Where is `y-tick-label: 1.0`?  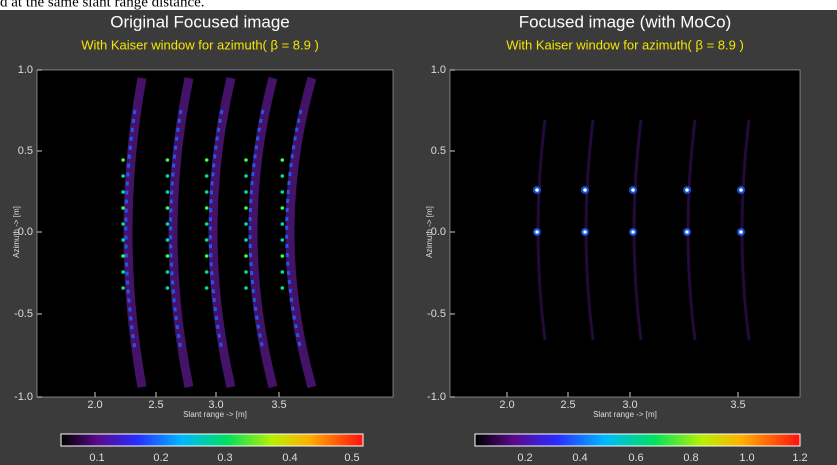 y-tick-label: 1.0 is located at coordinates (25, 70).